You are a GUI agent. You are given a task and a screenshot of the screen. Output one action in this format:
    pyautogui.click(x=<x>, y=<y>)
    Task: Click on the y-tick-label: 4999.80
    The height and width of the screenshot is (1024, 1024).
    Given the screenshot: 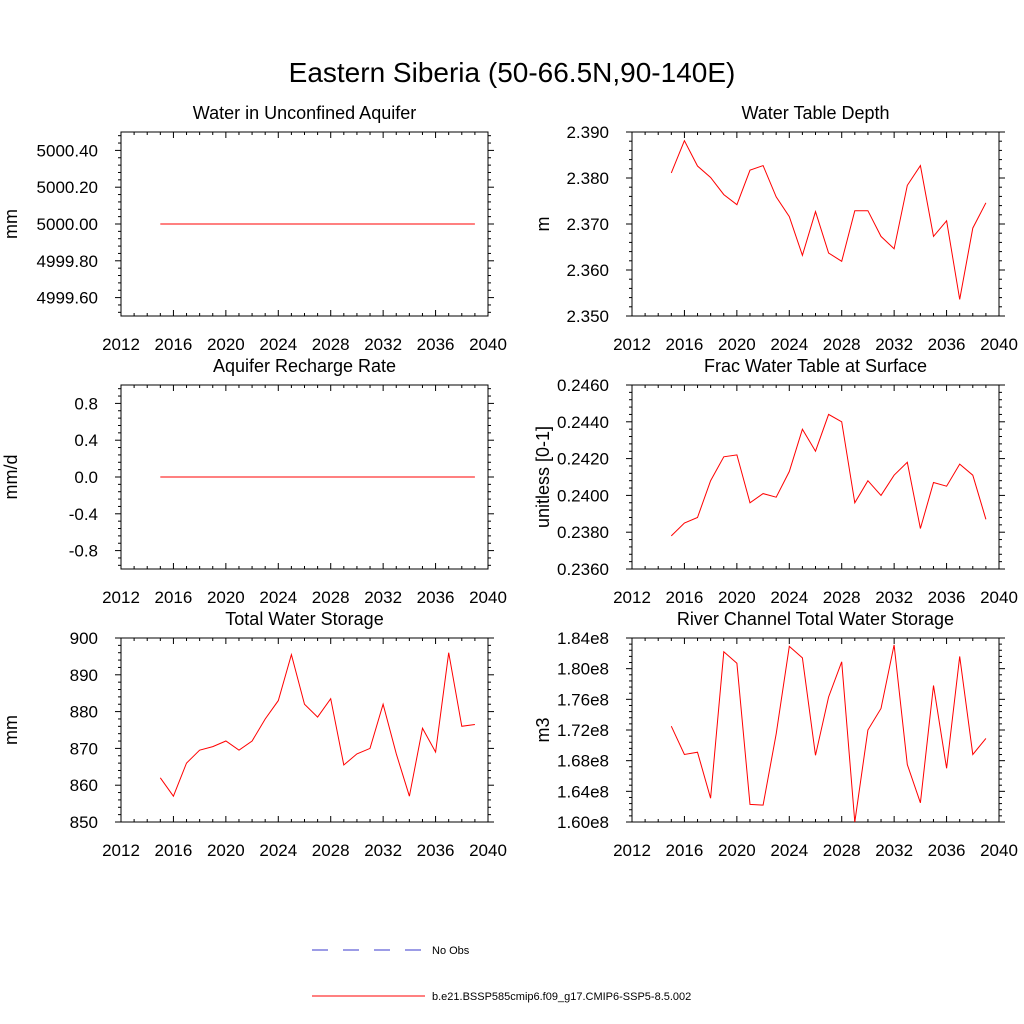 What is the action you would take?
    pyautogui.click(x=67, y=261)
    